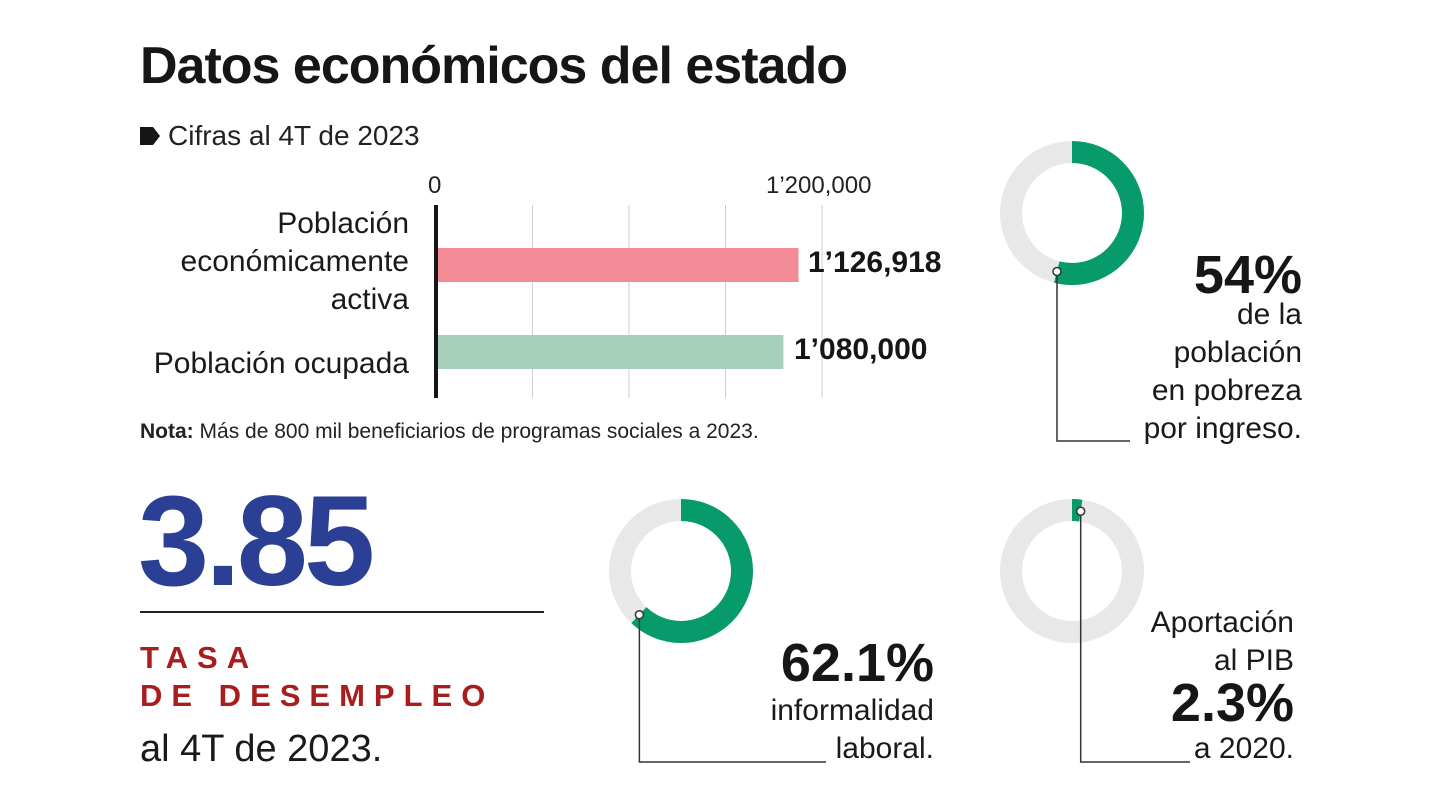  Describe the element at coordinates (1226, 390) in the screenshot. I see `poverty-text-line: en pobreza` at that location.